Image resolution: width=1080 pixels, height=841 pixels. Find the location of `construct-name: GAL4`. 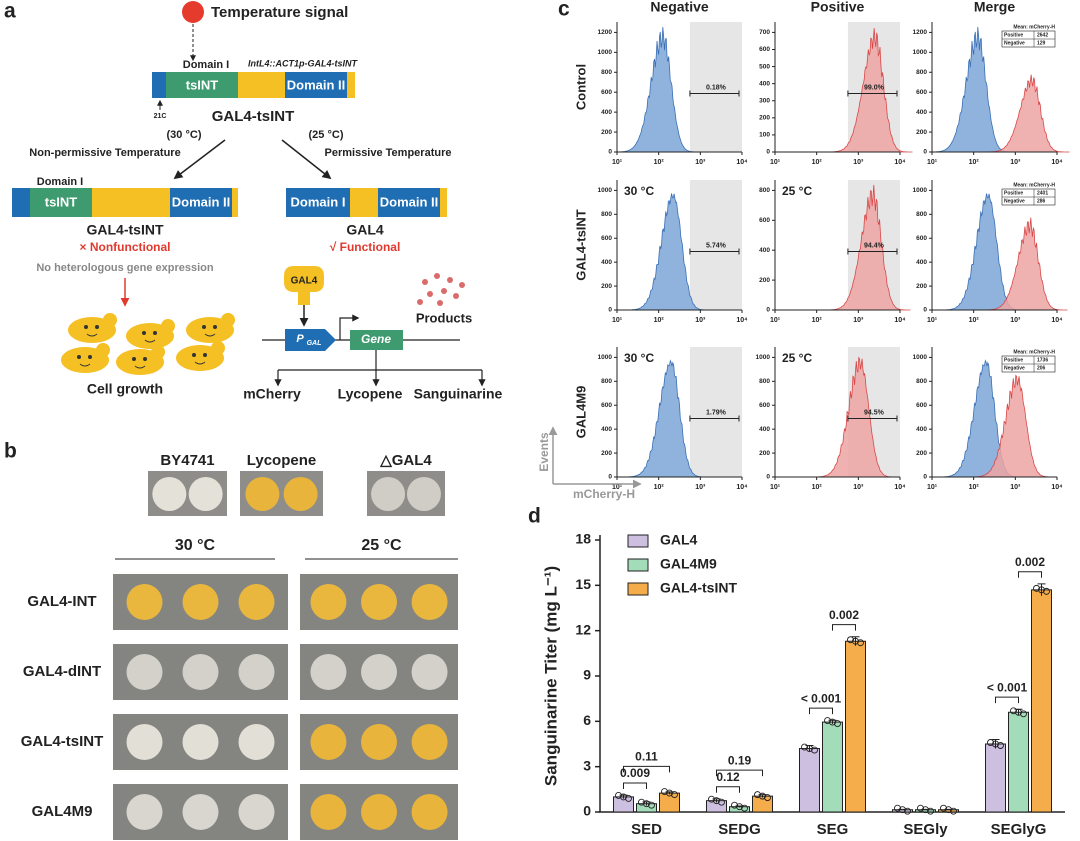

construct-name: GAL4 is located at coordinates (365, 230).